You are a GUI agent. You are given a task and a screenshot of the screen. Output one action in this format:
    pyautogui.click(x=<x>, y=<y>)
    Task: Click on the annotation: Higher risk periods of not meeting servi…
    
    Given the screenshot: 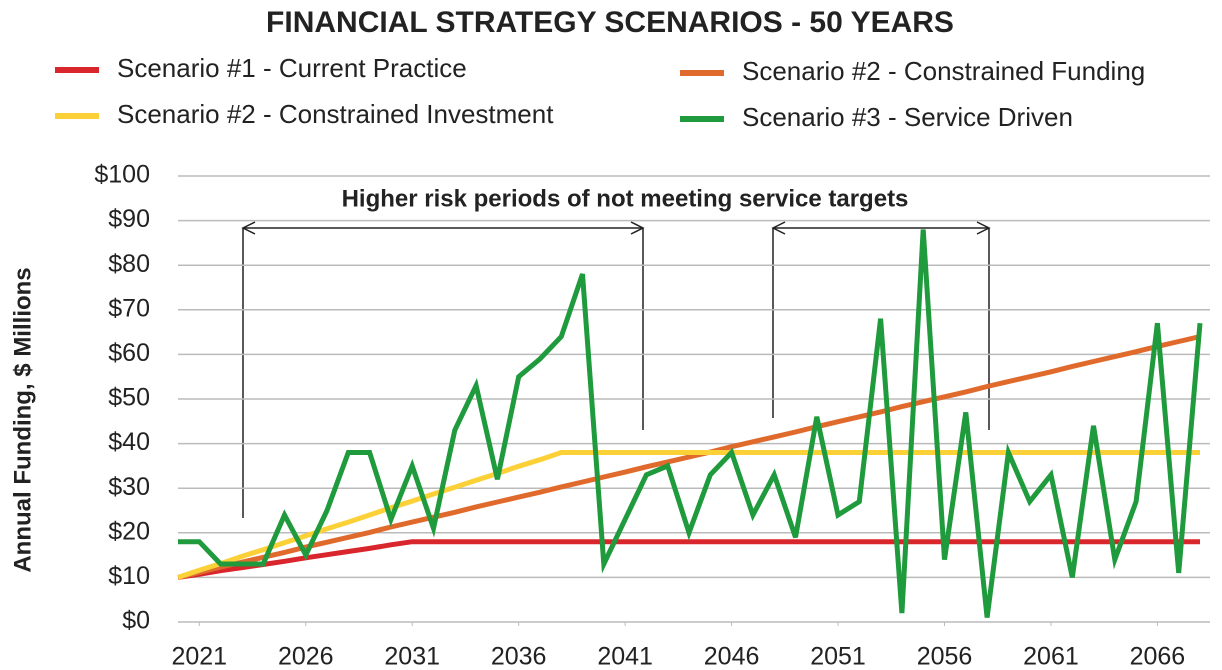 What is the action you would take?
    pyautogui.click(x=625, y=198)
    